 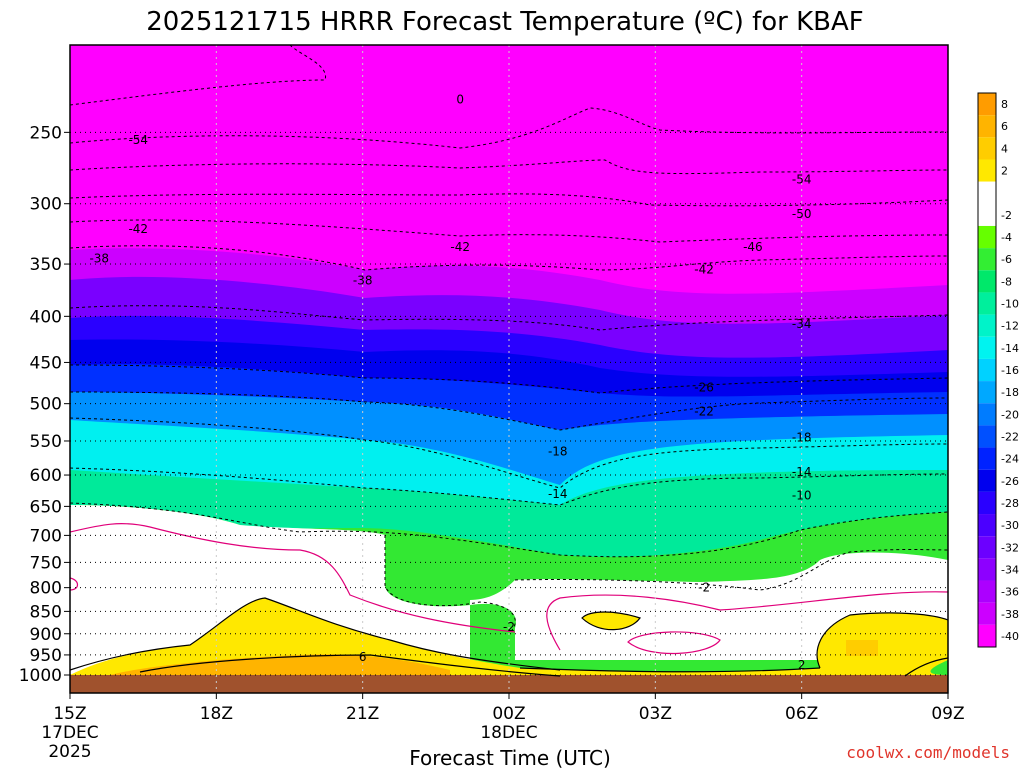 I want to click on time-tick-label: 18Z, so click(x=216, y=714).